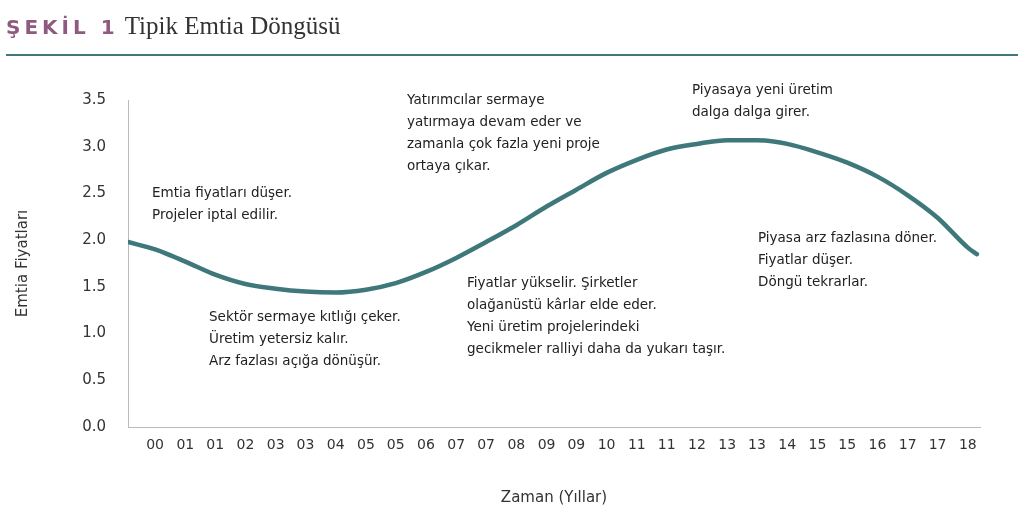 This screenshot has width=1024, height=525. What do you see at coordinates (94, 379) in the screenshot?
I see `y-tick-label: 0.5` at bounding box center [94, 379].